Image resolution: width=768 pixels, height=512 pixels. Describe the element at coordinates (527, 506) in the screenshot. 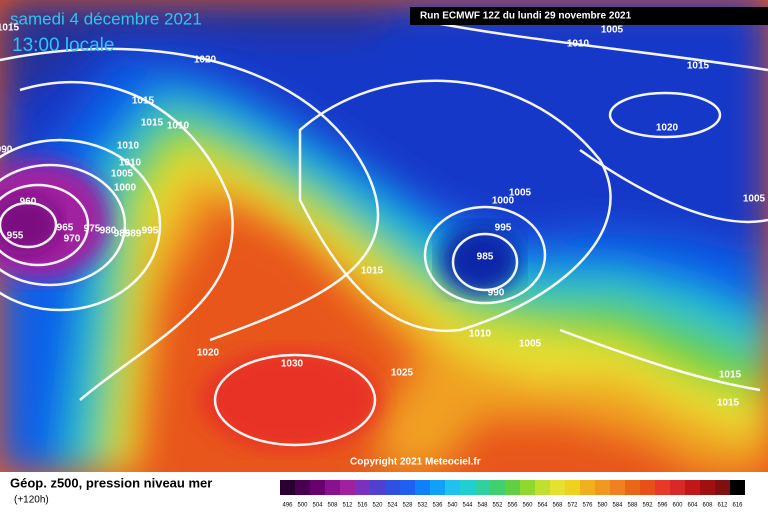

I see `scale-label: 560` at that location.